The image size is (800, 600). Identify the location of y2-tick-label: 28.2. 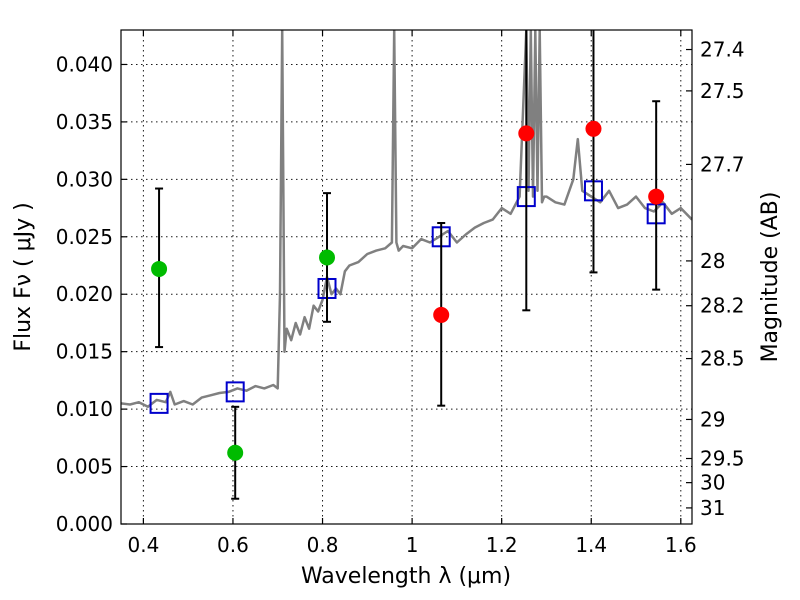
(722, 306).